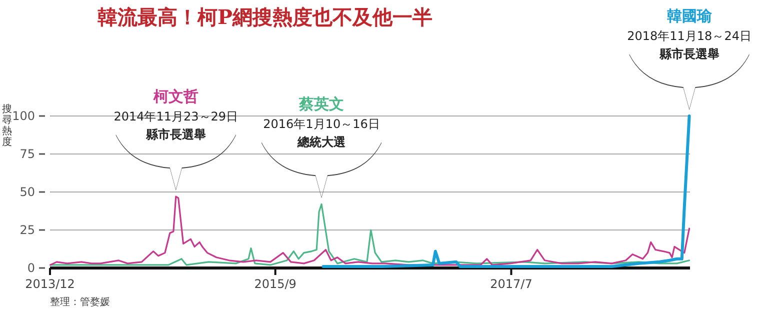  What do you see at coordinates (321, 104) in the screenshot?
I see `text: 蔡英文` at bounding box center [321, 104].